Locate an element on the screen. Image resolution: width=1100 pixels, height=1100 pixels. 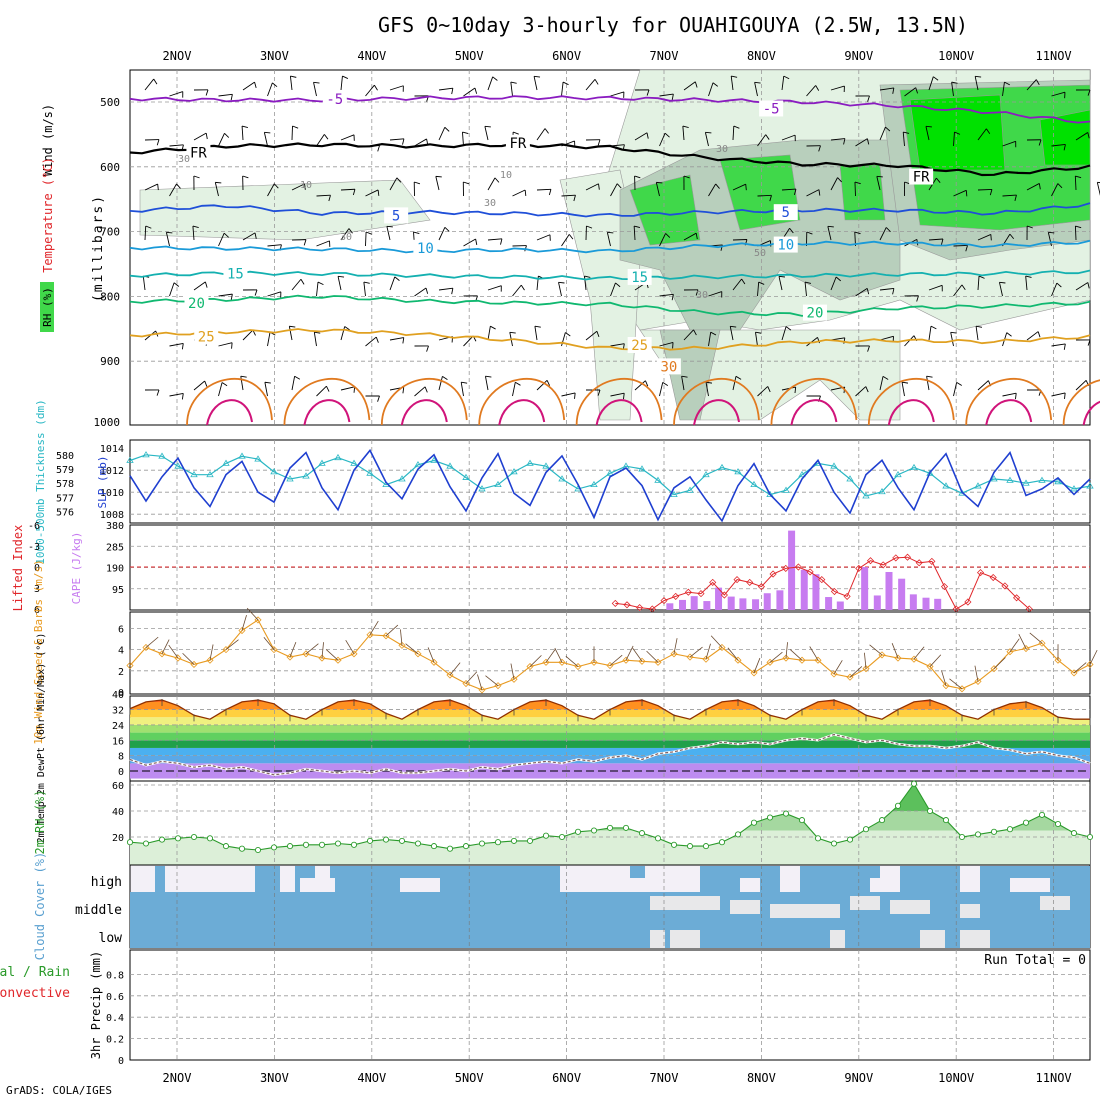
cloud-row-low: low is located at coordinates (111, 938).